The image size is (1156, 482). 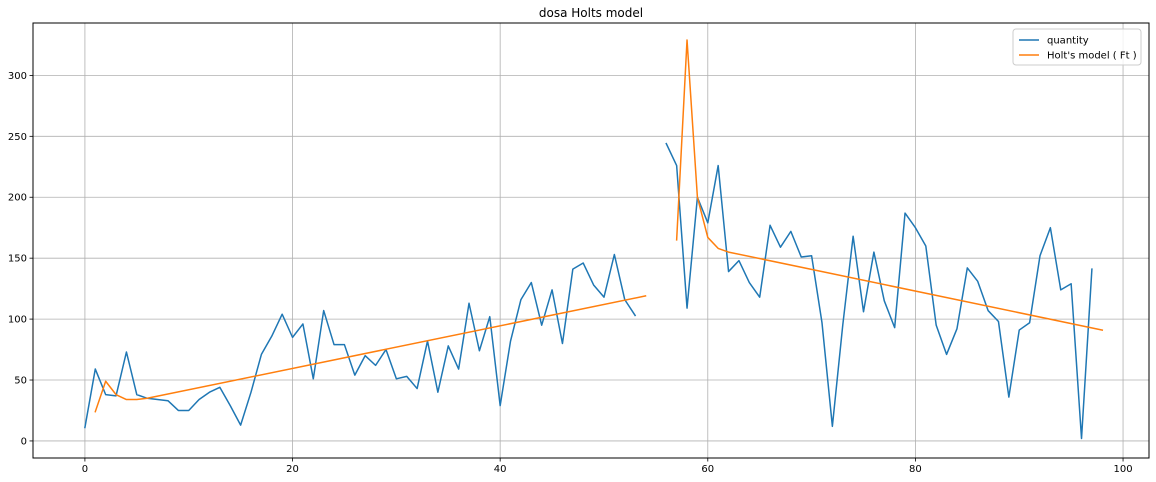 I want to click on x-tick-label: 0, so click(x=85, y=469).